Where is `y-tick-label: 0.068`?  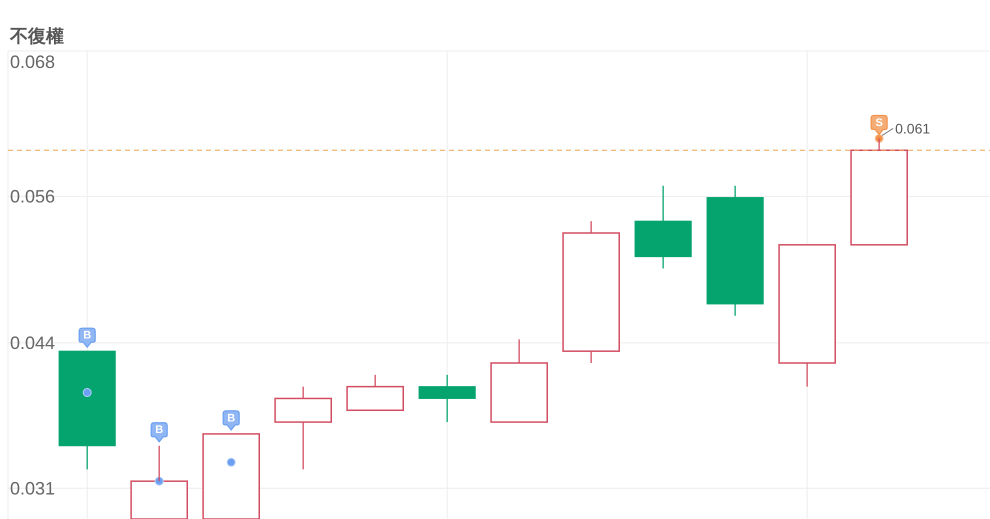 y-tick-label: 0.068 is located at coordinates (33, 62).